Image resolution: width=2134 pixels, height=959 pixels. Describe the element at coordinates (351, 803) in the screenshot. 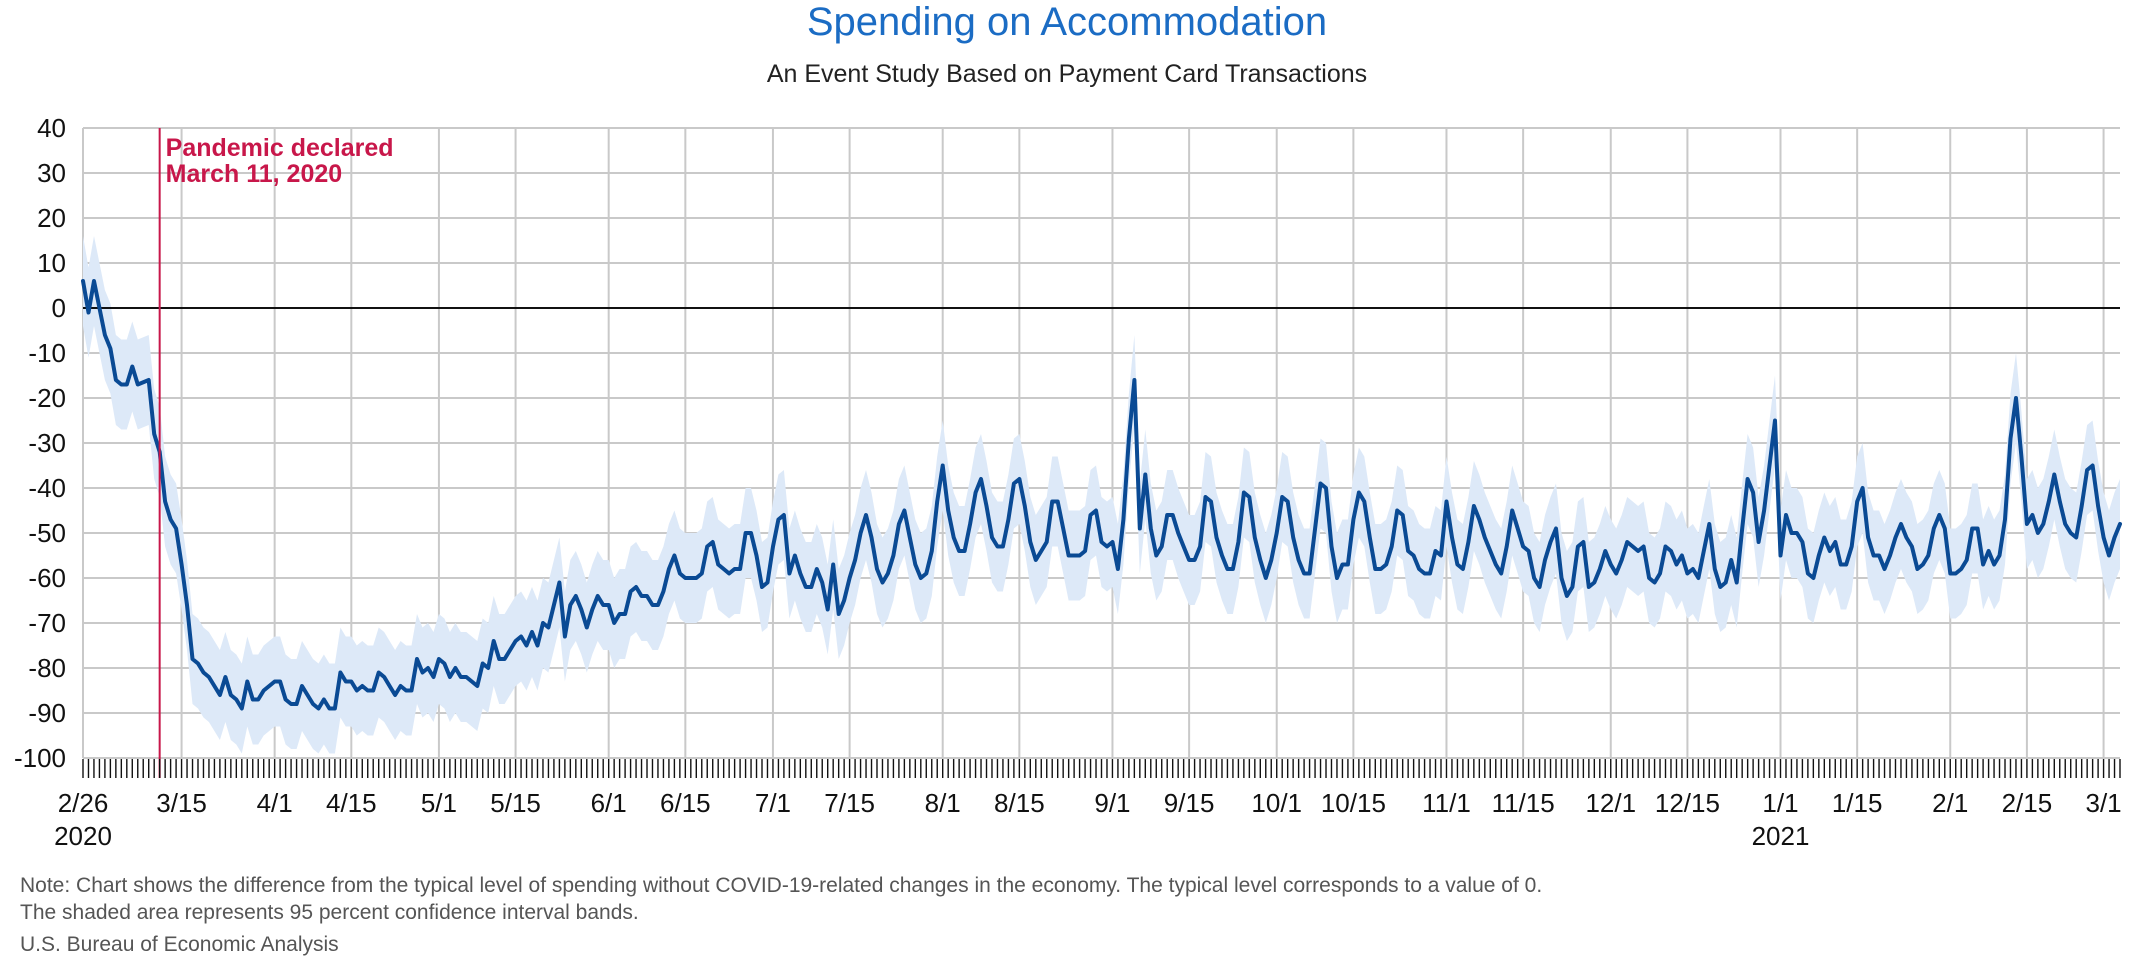

I see `x-tick-label: 4/15` at that location.